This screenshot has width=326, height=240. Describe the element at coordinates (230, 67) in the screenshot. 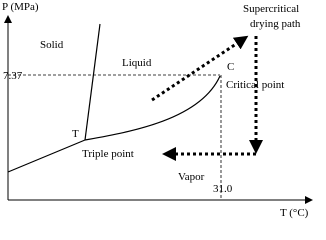

I see `critical-symbol: C` at that location.